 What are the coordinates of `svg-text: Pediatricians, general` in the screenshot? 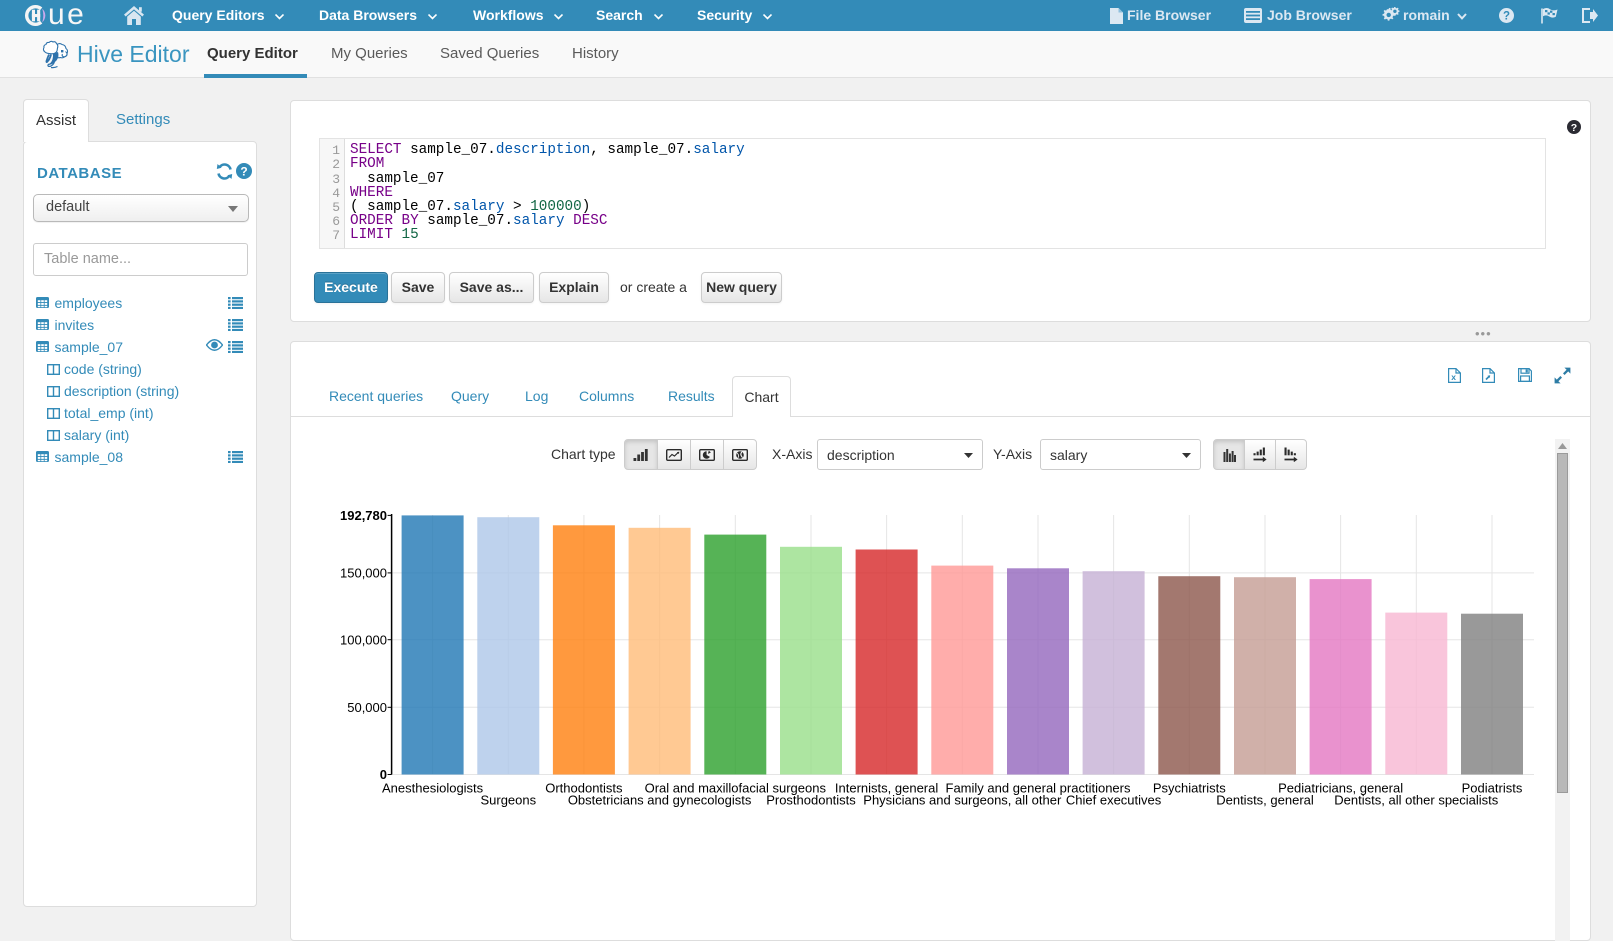 It's located at (1340, 787).